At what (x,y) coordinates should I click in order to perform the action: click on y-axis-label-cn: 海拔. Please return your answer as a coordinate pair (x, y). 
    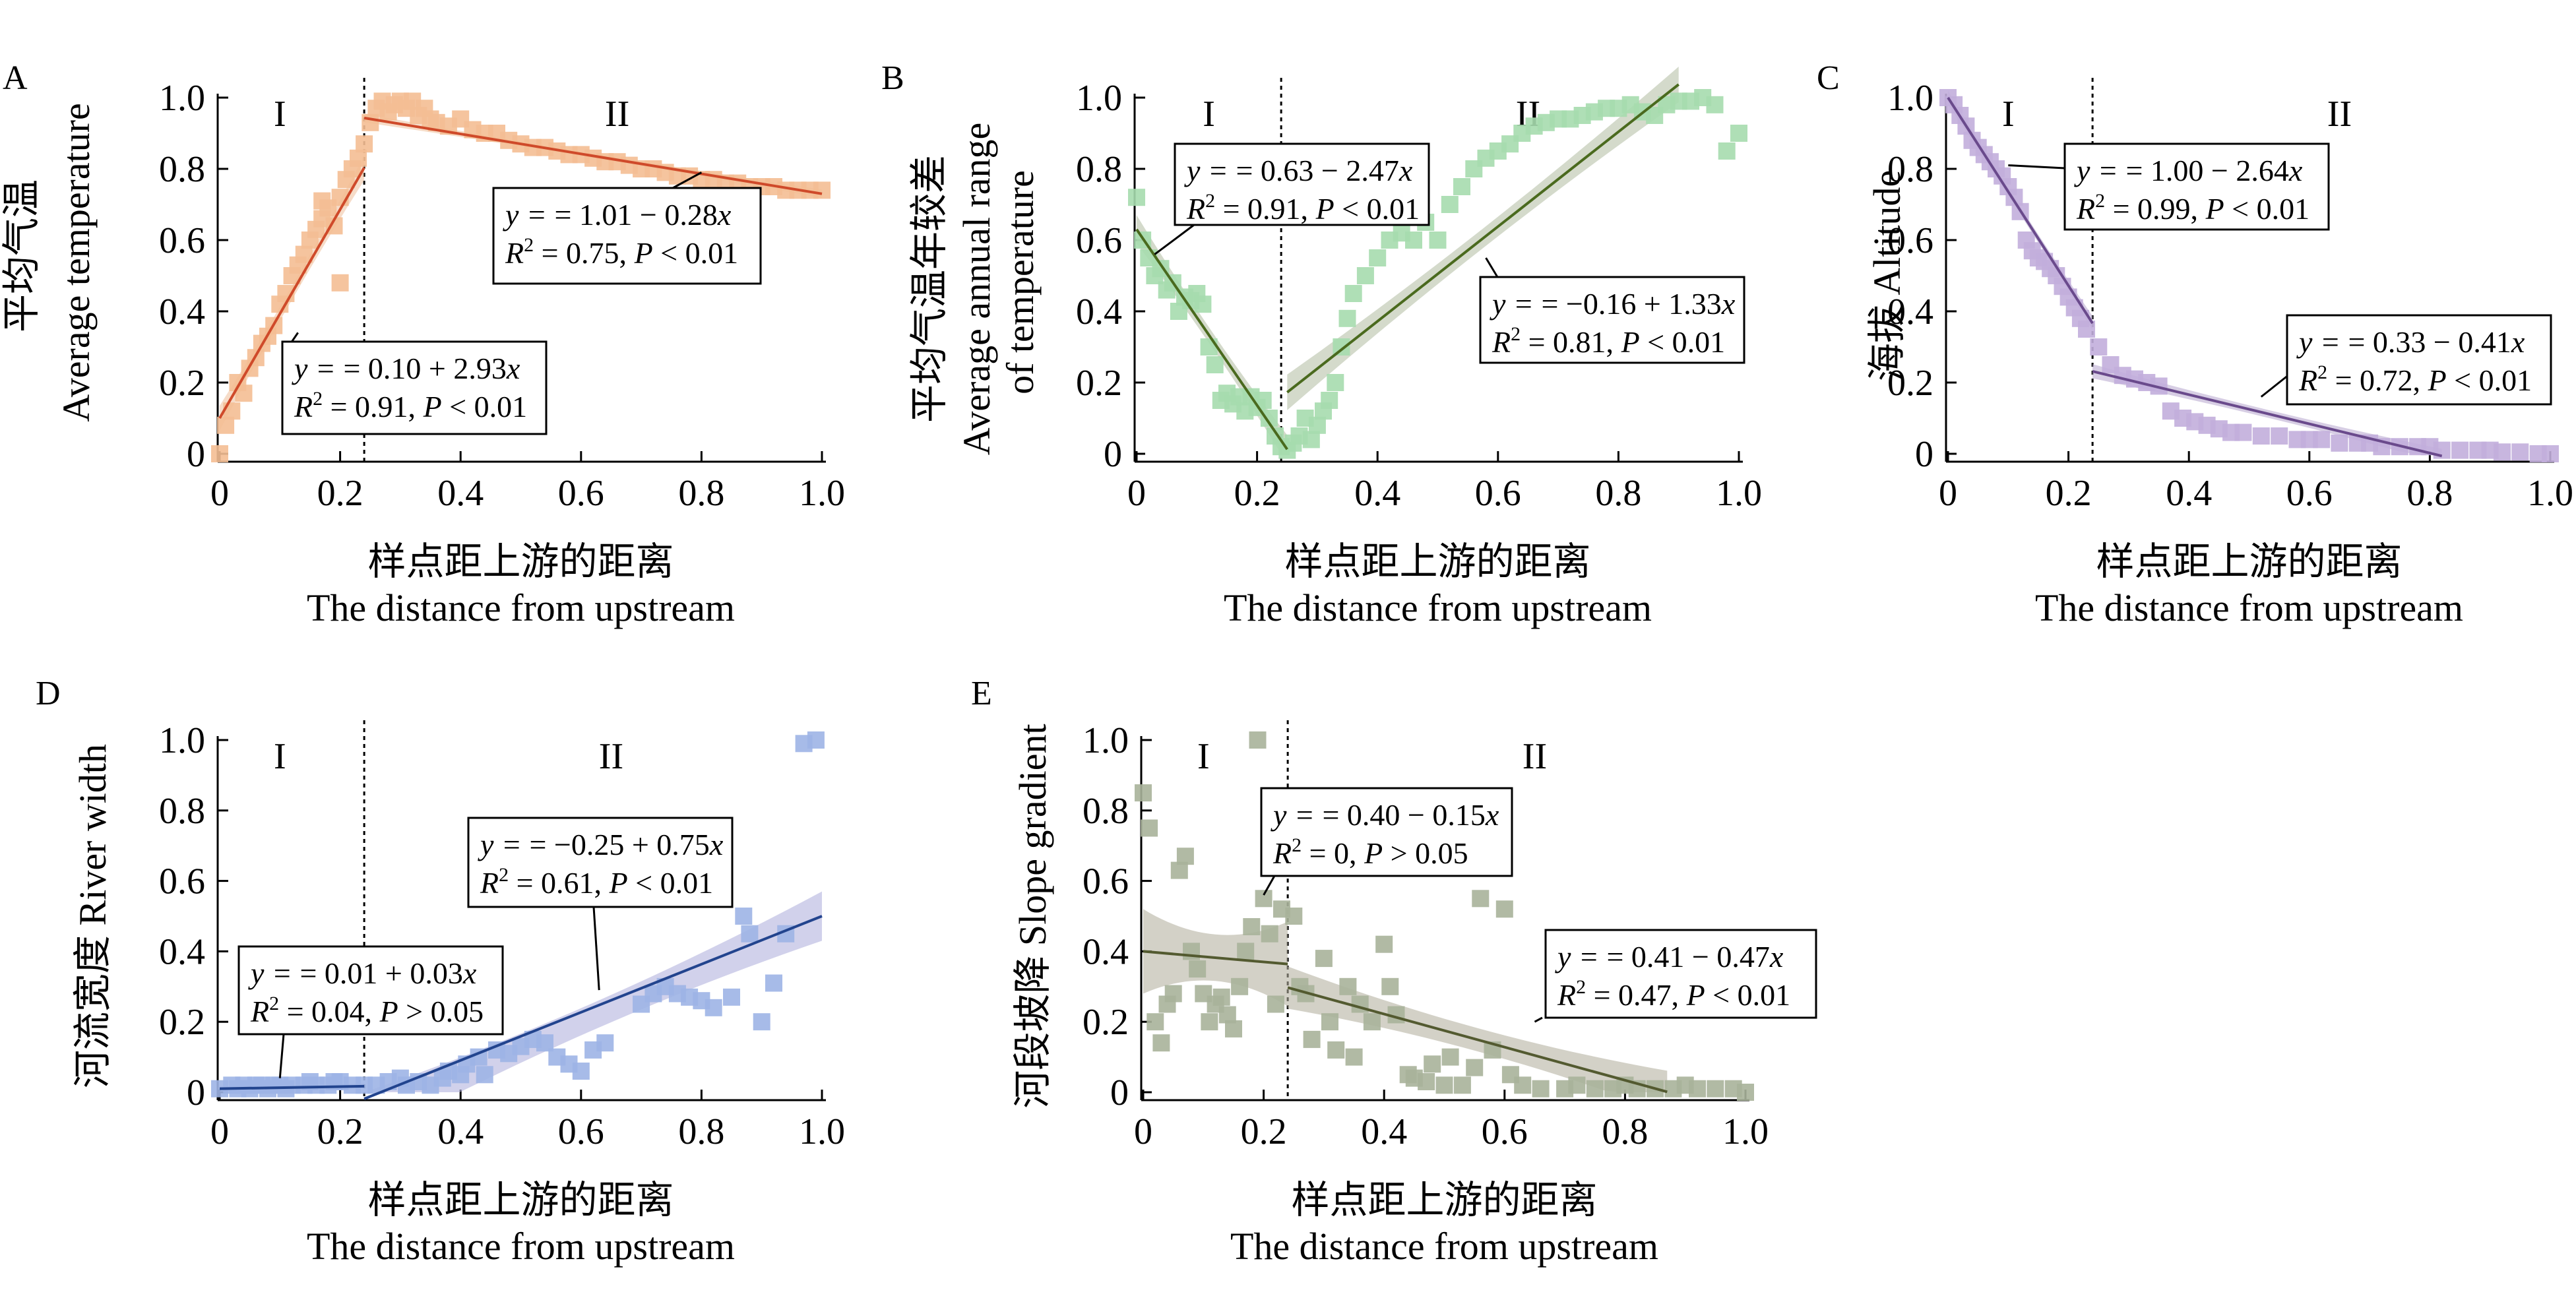
    Looking at the image, I should click on (1887, 343).